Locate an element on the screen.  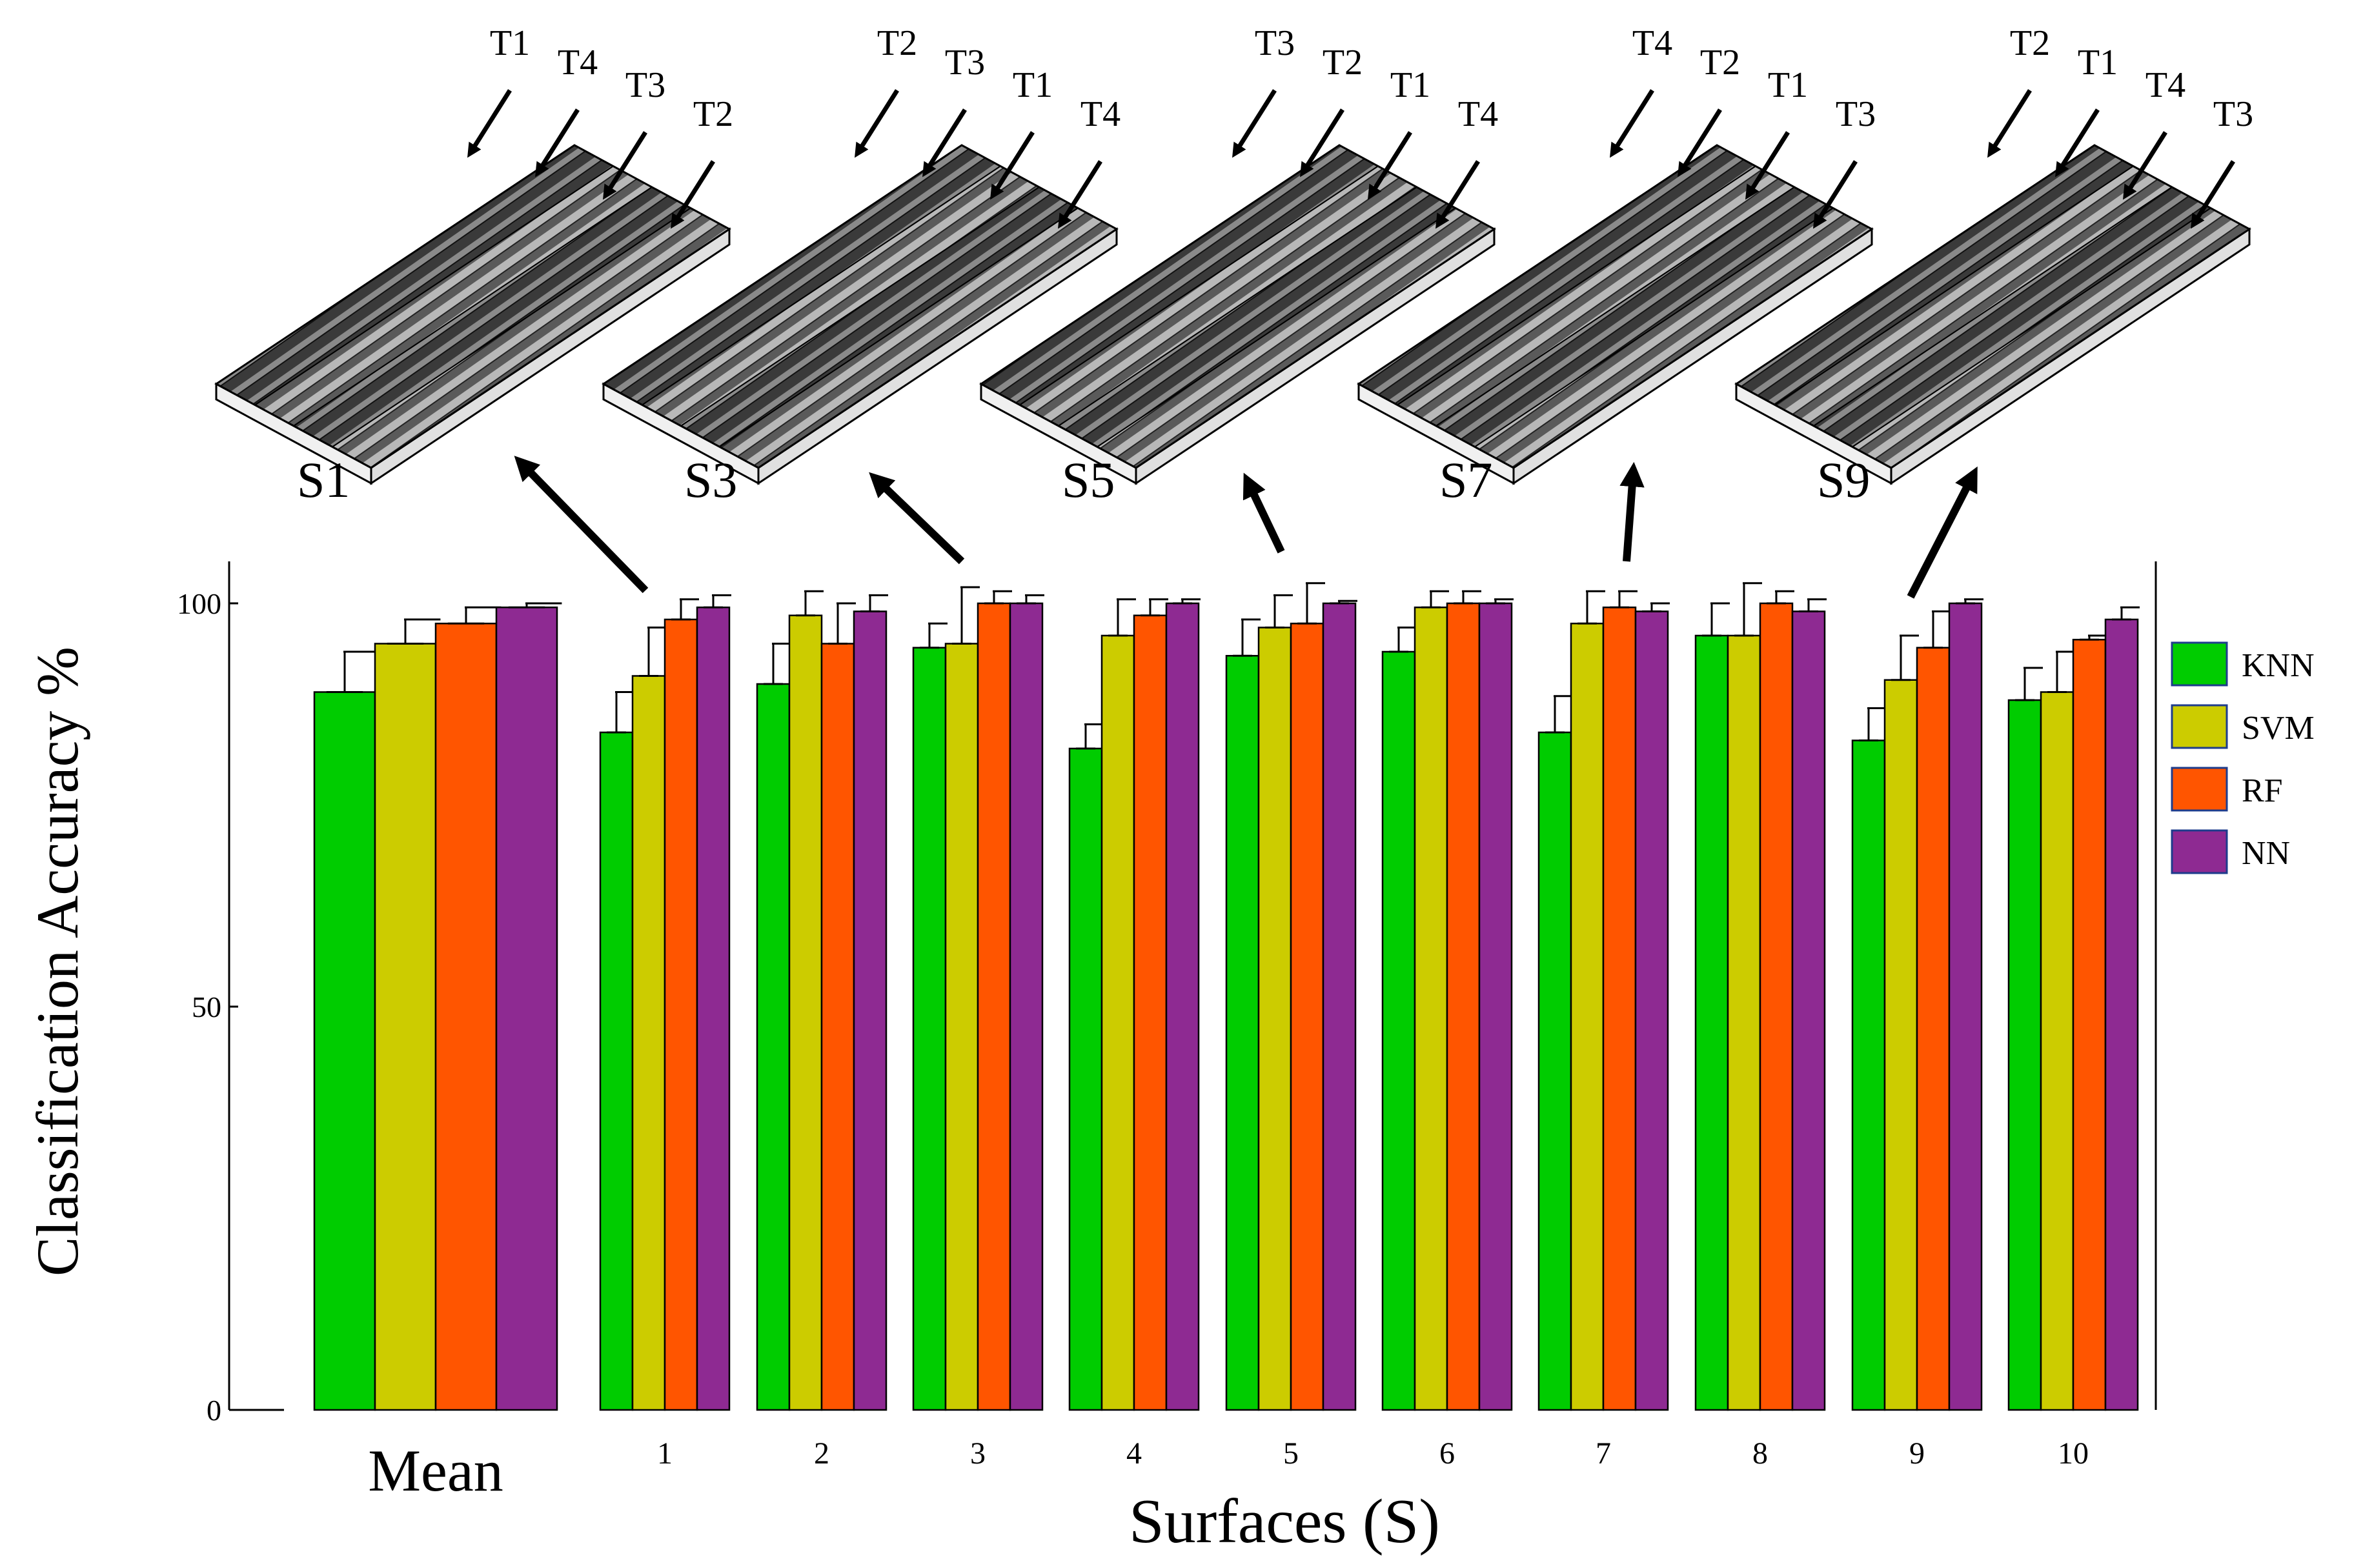
surface-label: S1 is located at coordinates (323, 480).